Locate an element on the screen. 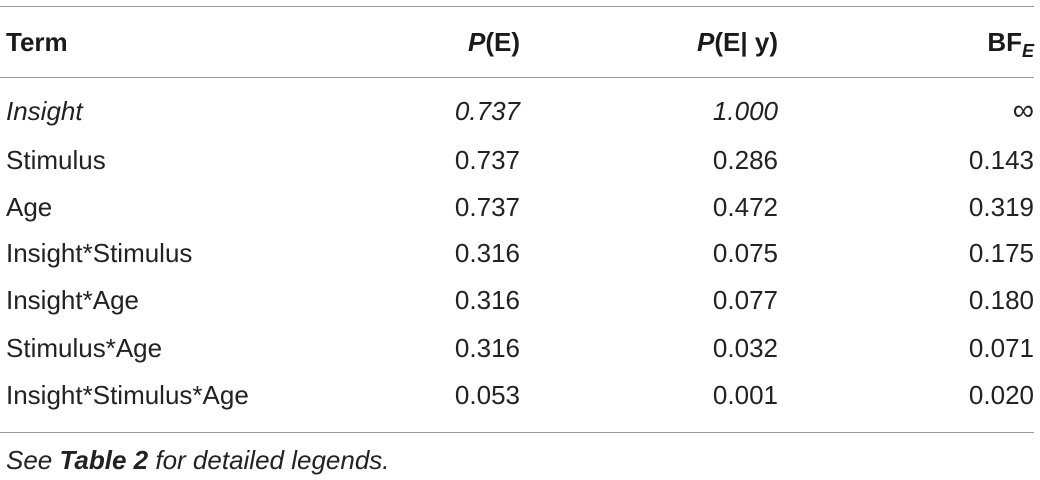 This screenshot has width=1040, height=480. header-term: Term is located at coordinates (37, 42).